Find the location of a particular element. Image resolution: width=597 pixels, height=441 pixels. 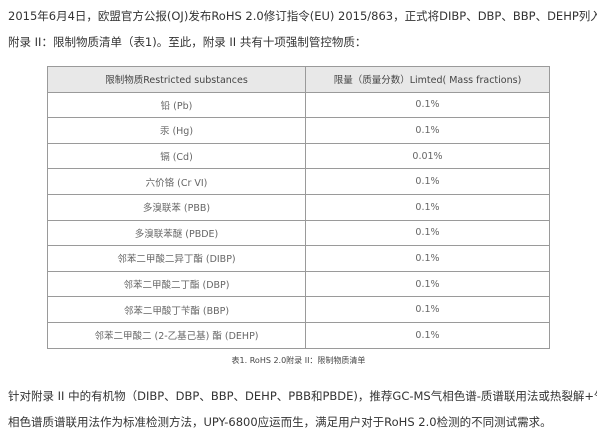

substance-cell: 多溴联苯醚 (PBDE) is located at coordinates (176, 233).